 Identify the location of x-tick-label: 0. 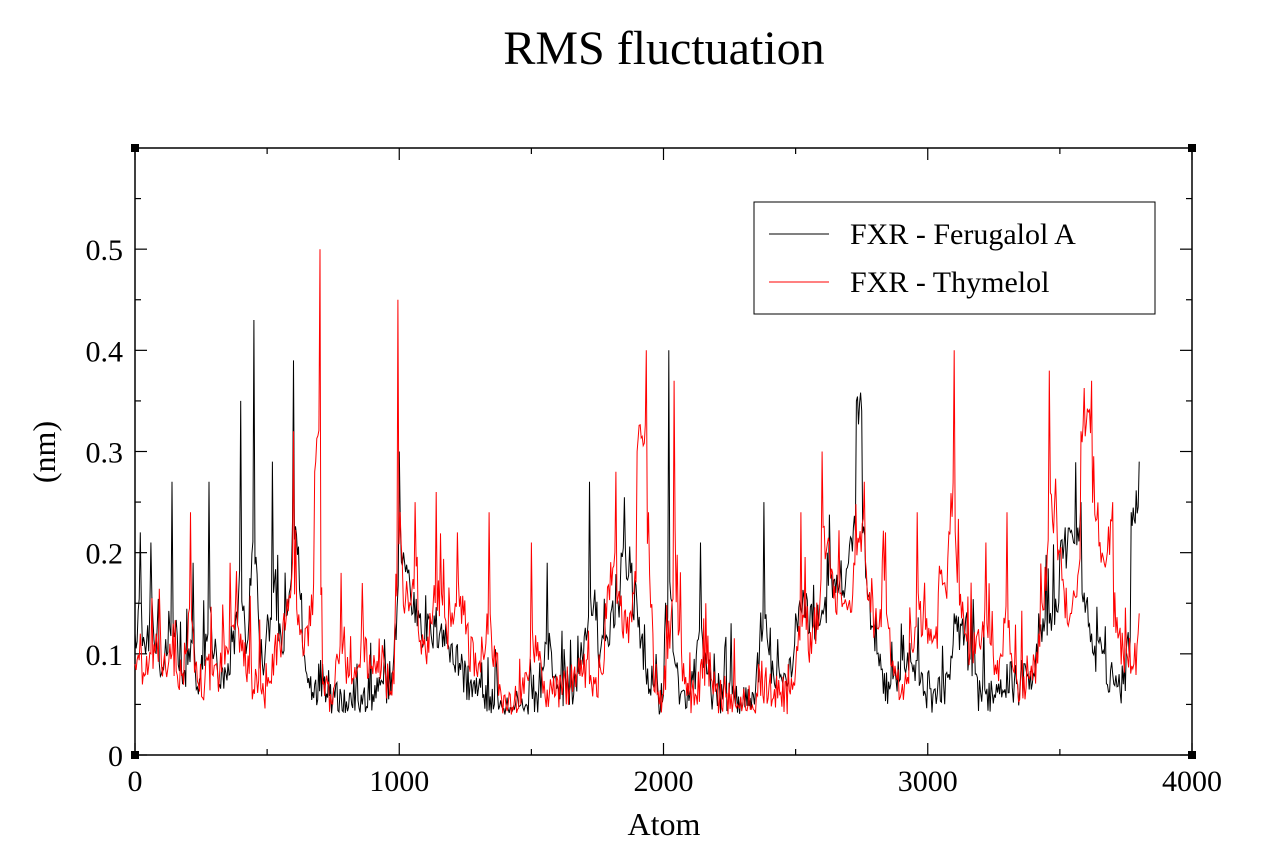
(135, 781).